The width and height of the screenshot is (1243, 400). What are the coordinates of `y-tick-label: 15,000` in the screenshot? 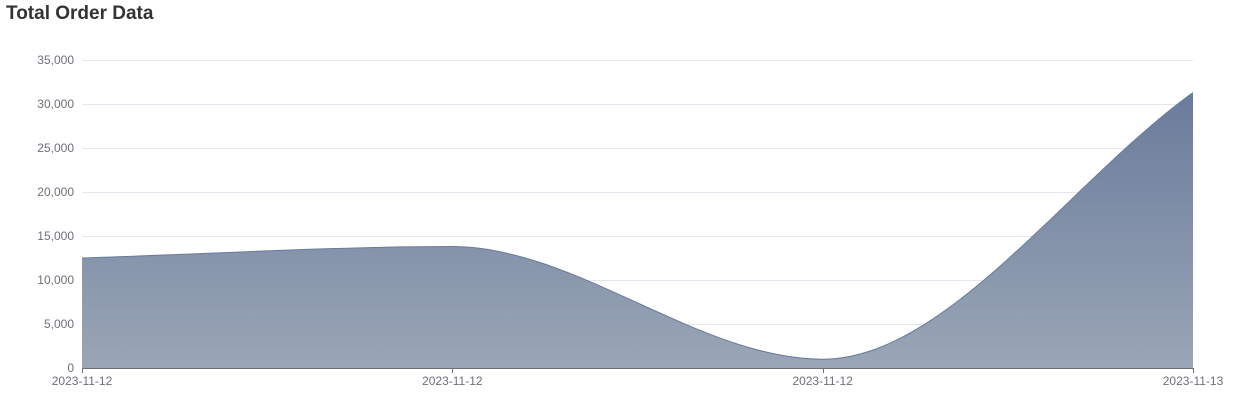 It's located at (55, 236).